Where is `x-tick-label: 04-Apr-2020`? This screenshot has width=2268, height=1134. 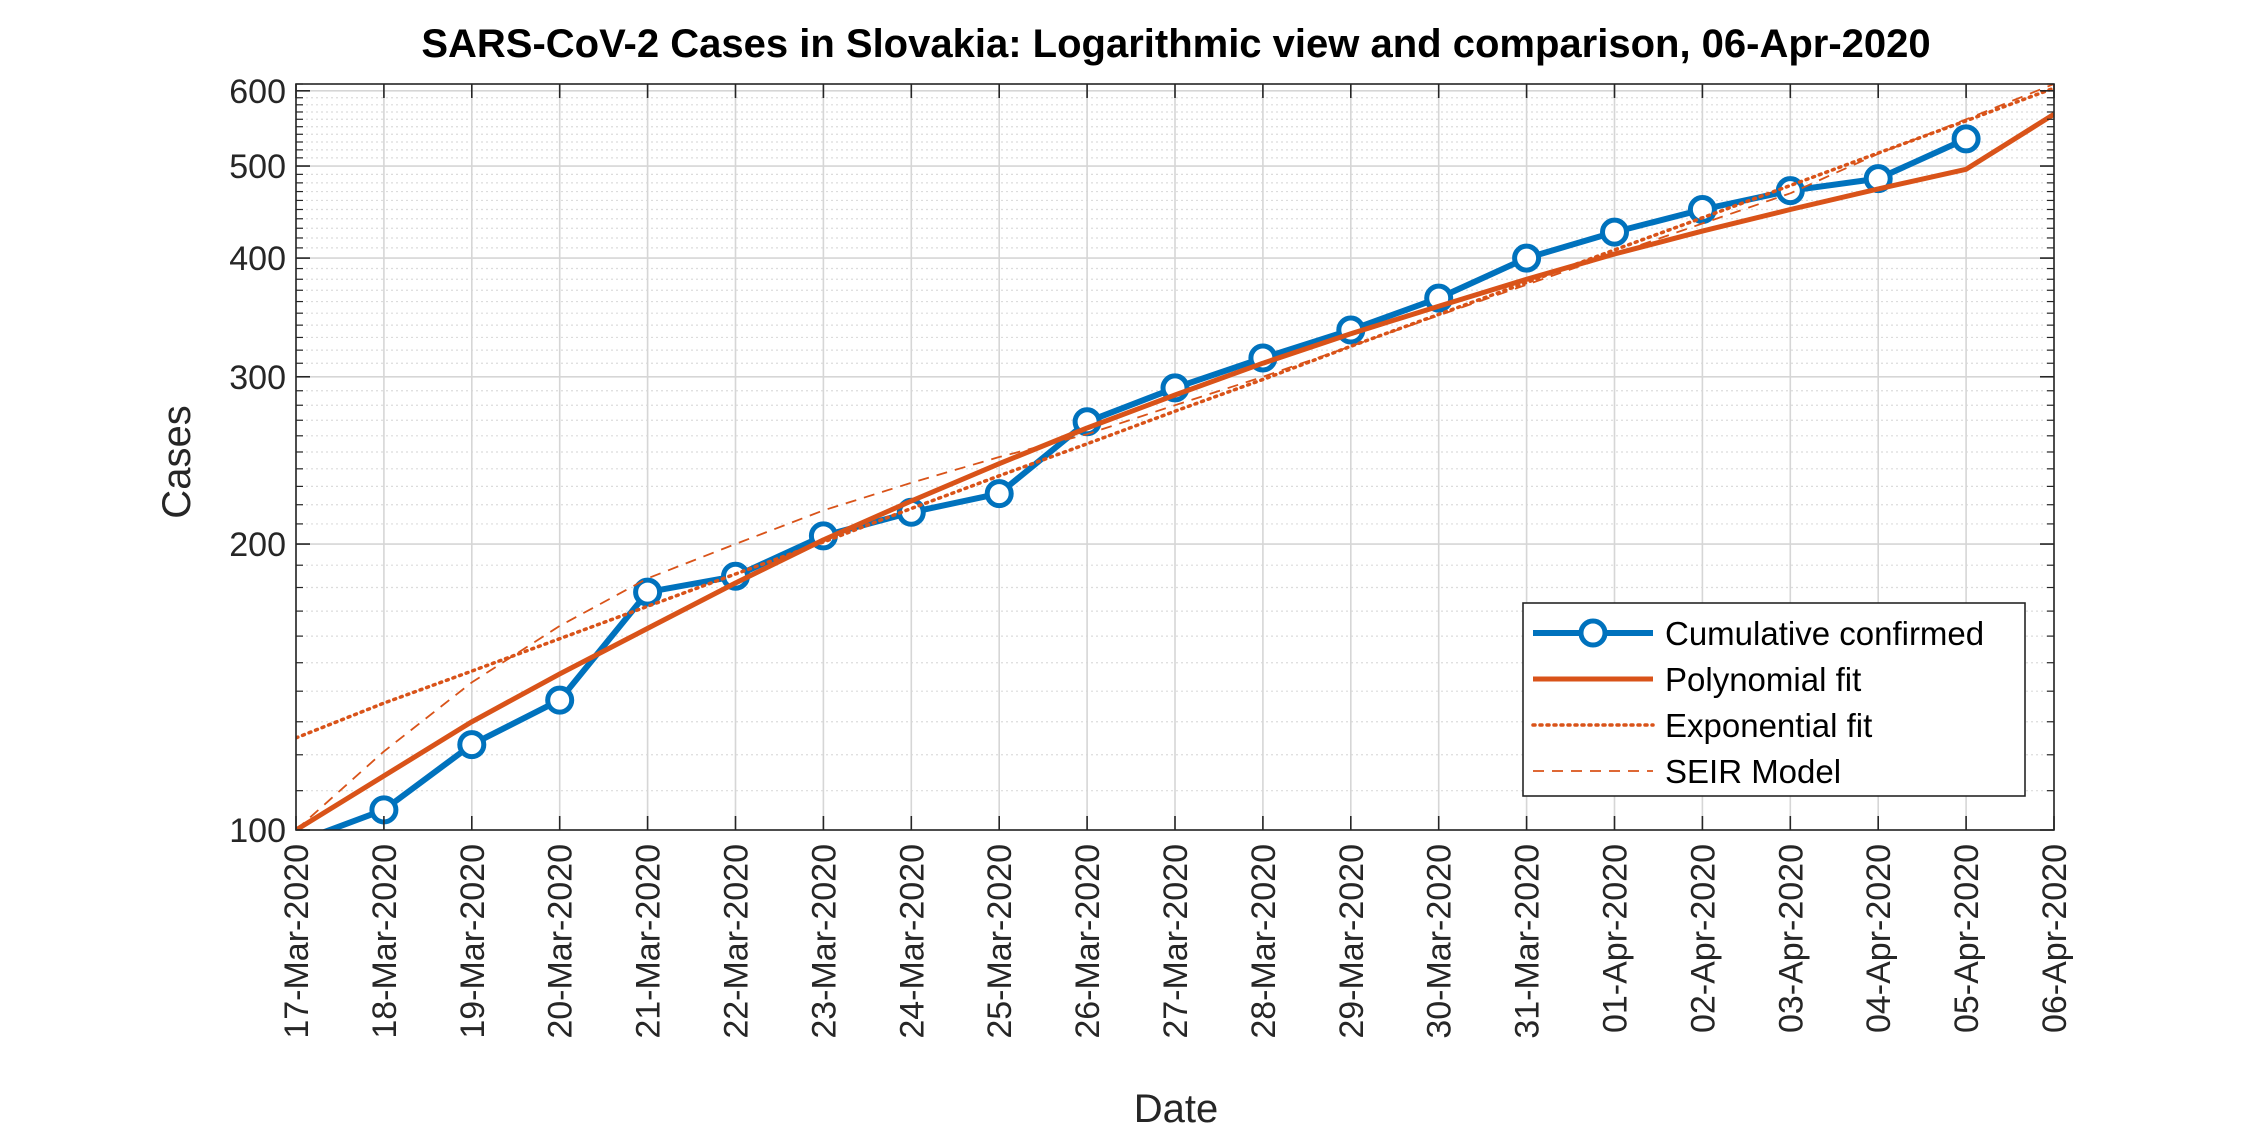
x-tick-label: 04-Apr-2020 is located at coordinates (1879, 938).